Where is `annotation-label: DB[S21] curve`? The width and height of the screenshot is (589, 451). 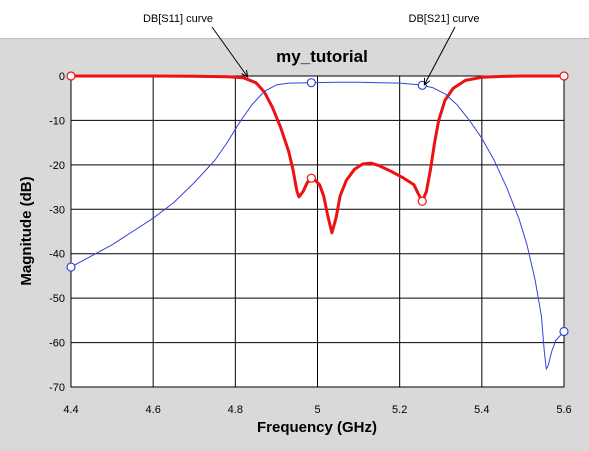
annotation-label: DB[S21] curve is located at coordinates (444, 19).